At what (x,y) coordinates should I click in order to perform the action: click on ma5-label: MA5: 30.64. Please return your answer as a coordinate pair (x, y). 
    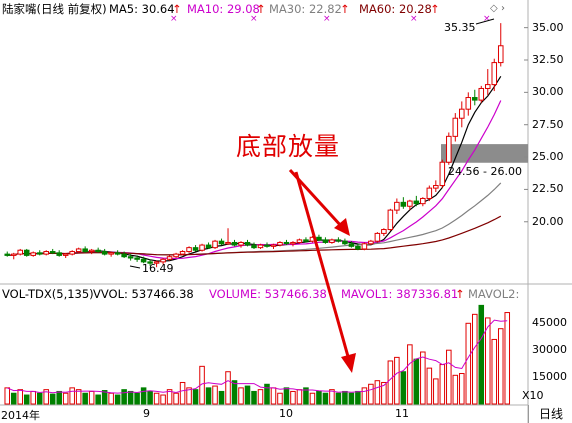
    Looking at the image, I should click on (142, 9).